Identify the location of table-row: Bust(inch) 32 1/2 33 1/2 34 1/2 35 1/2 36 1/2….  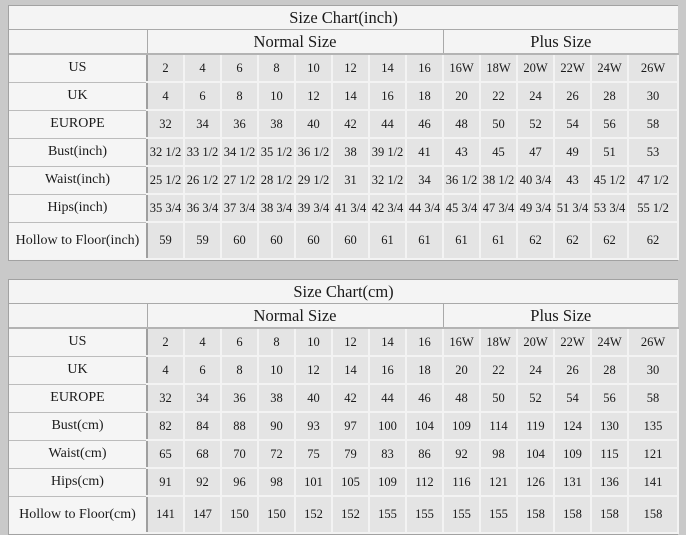
(344, 152).